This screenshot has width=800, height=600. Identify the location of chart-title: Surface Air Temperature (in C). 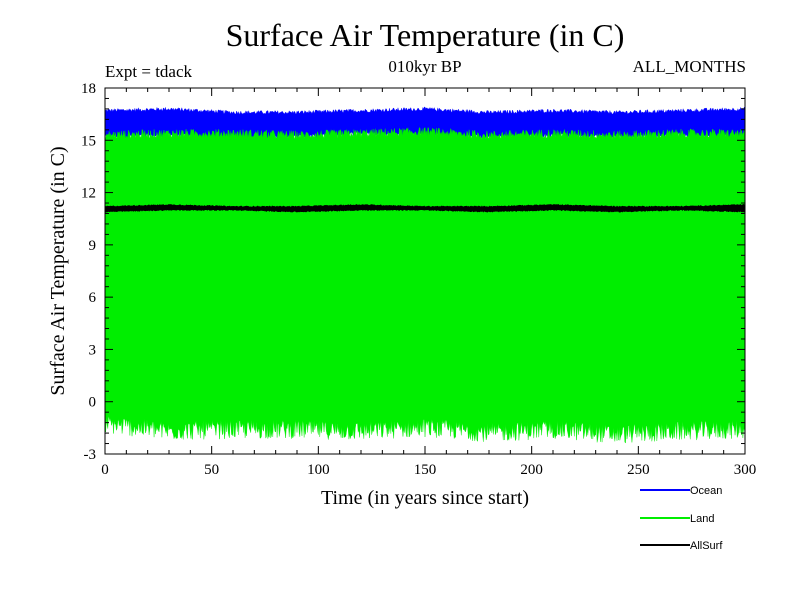
(425, 35).